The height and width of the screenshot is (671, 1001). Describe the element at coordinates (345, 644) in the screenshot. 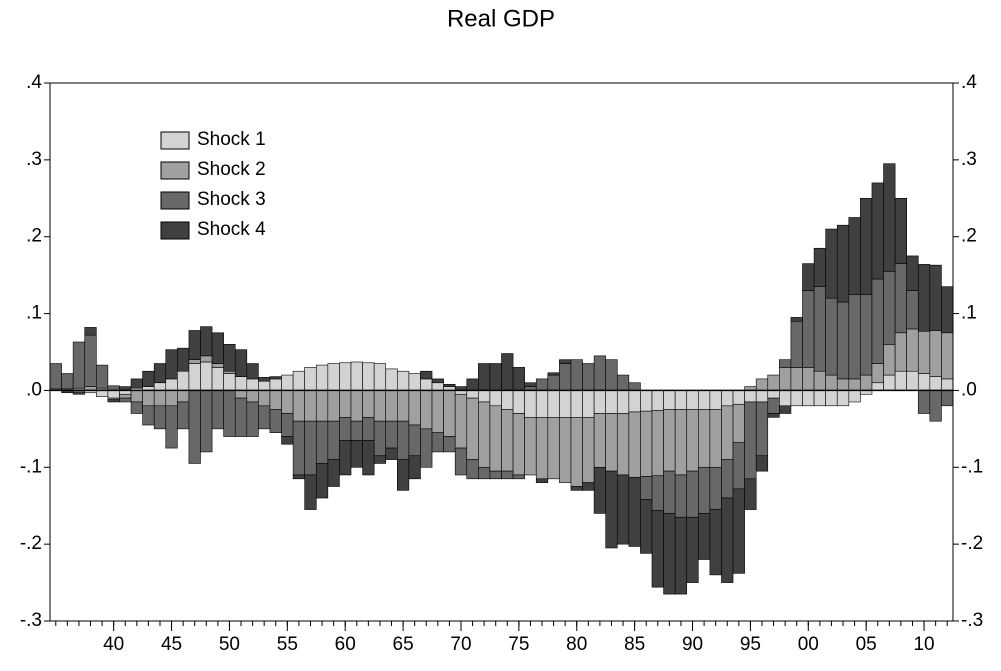

I see `x-tick-label: 60` at that location.